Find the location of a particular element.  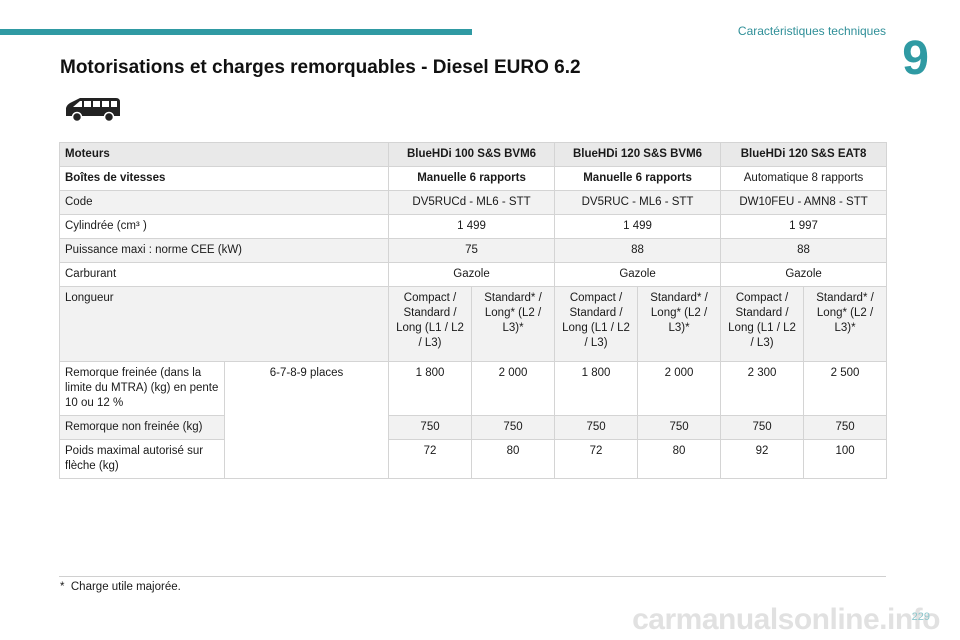

chapter-number: 9 is located at coordinates (915, 58).